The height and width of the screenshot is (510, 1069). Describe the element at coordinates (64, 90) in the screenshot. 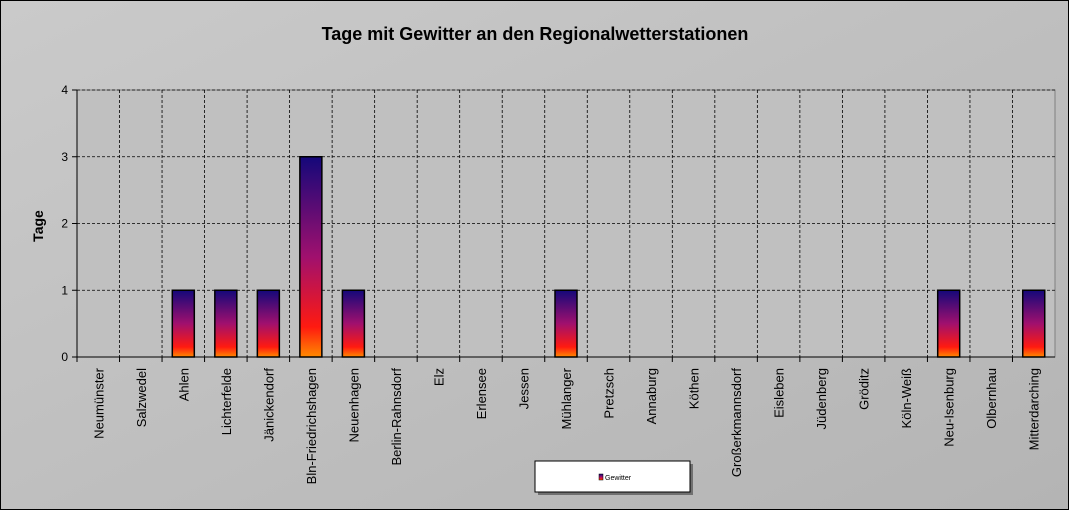

I see `y-tick-label: 4` at that location.